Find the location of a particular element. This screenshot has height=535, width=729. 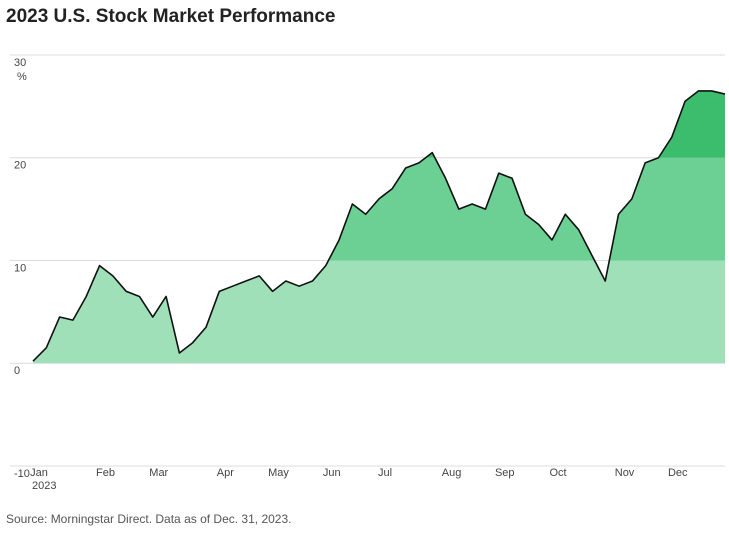

x-tick-label: Dec is located at coordinates (678, 473).